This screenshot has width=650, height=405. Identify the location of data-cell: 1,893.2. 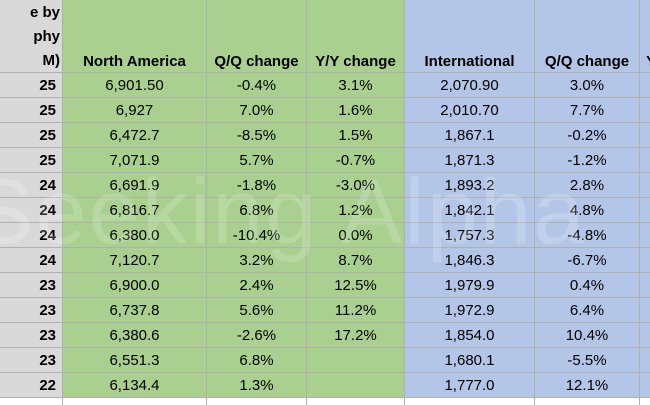
(470, 185).